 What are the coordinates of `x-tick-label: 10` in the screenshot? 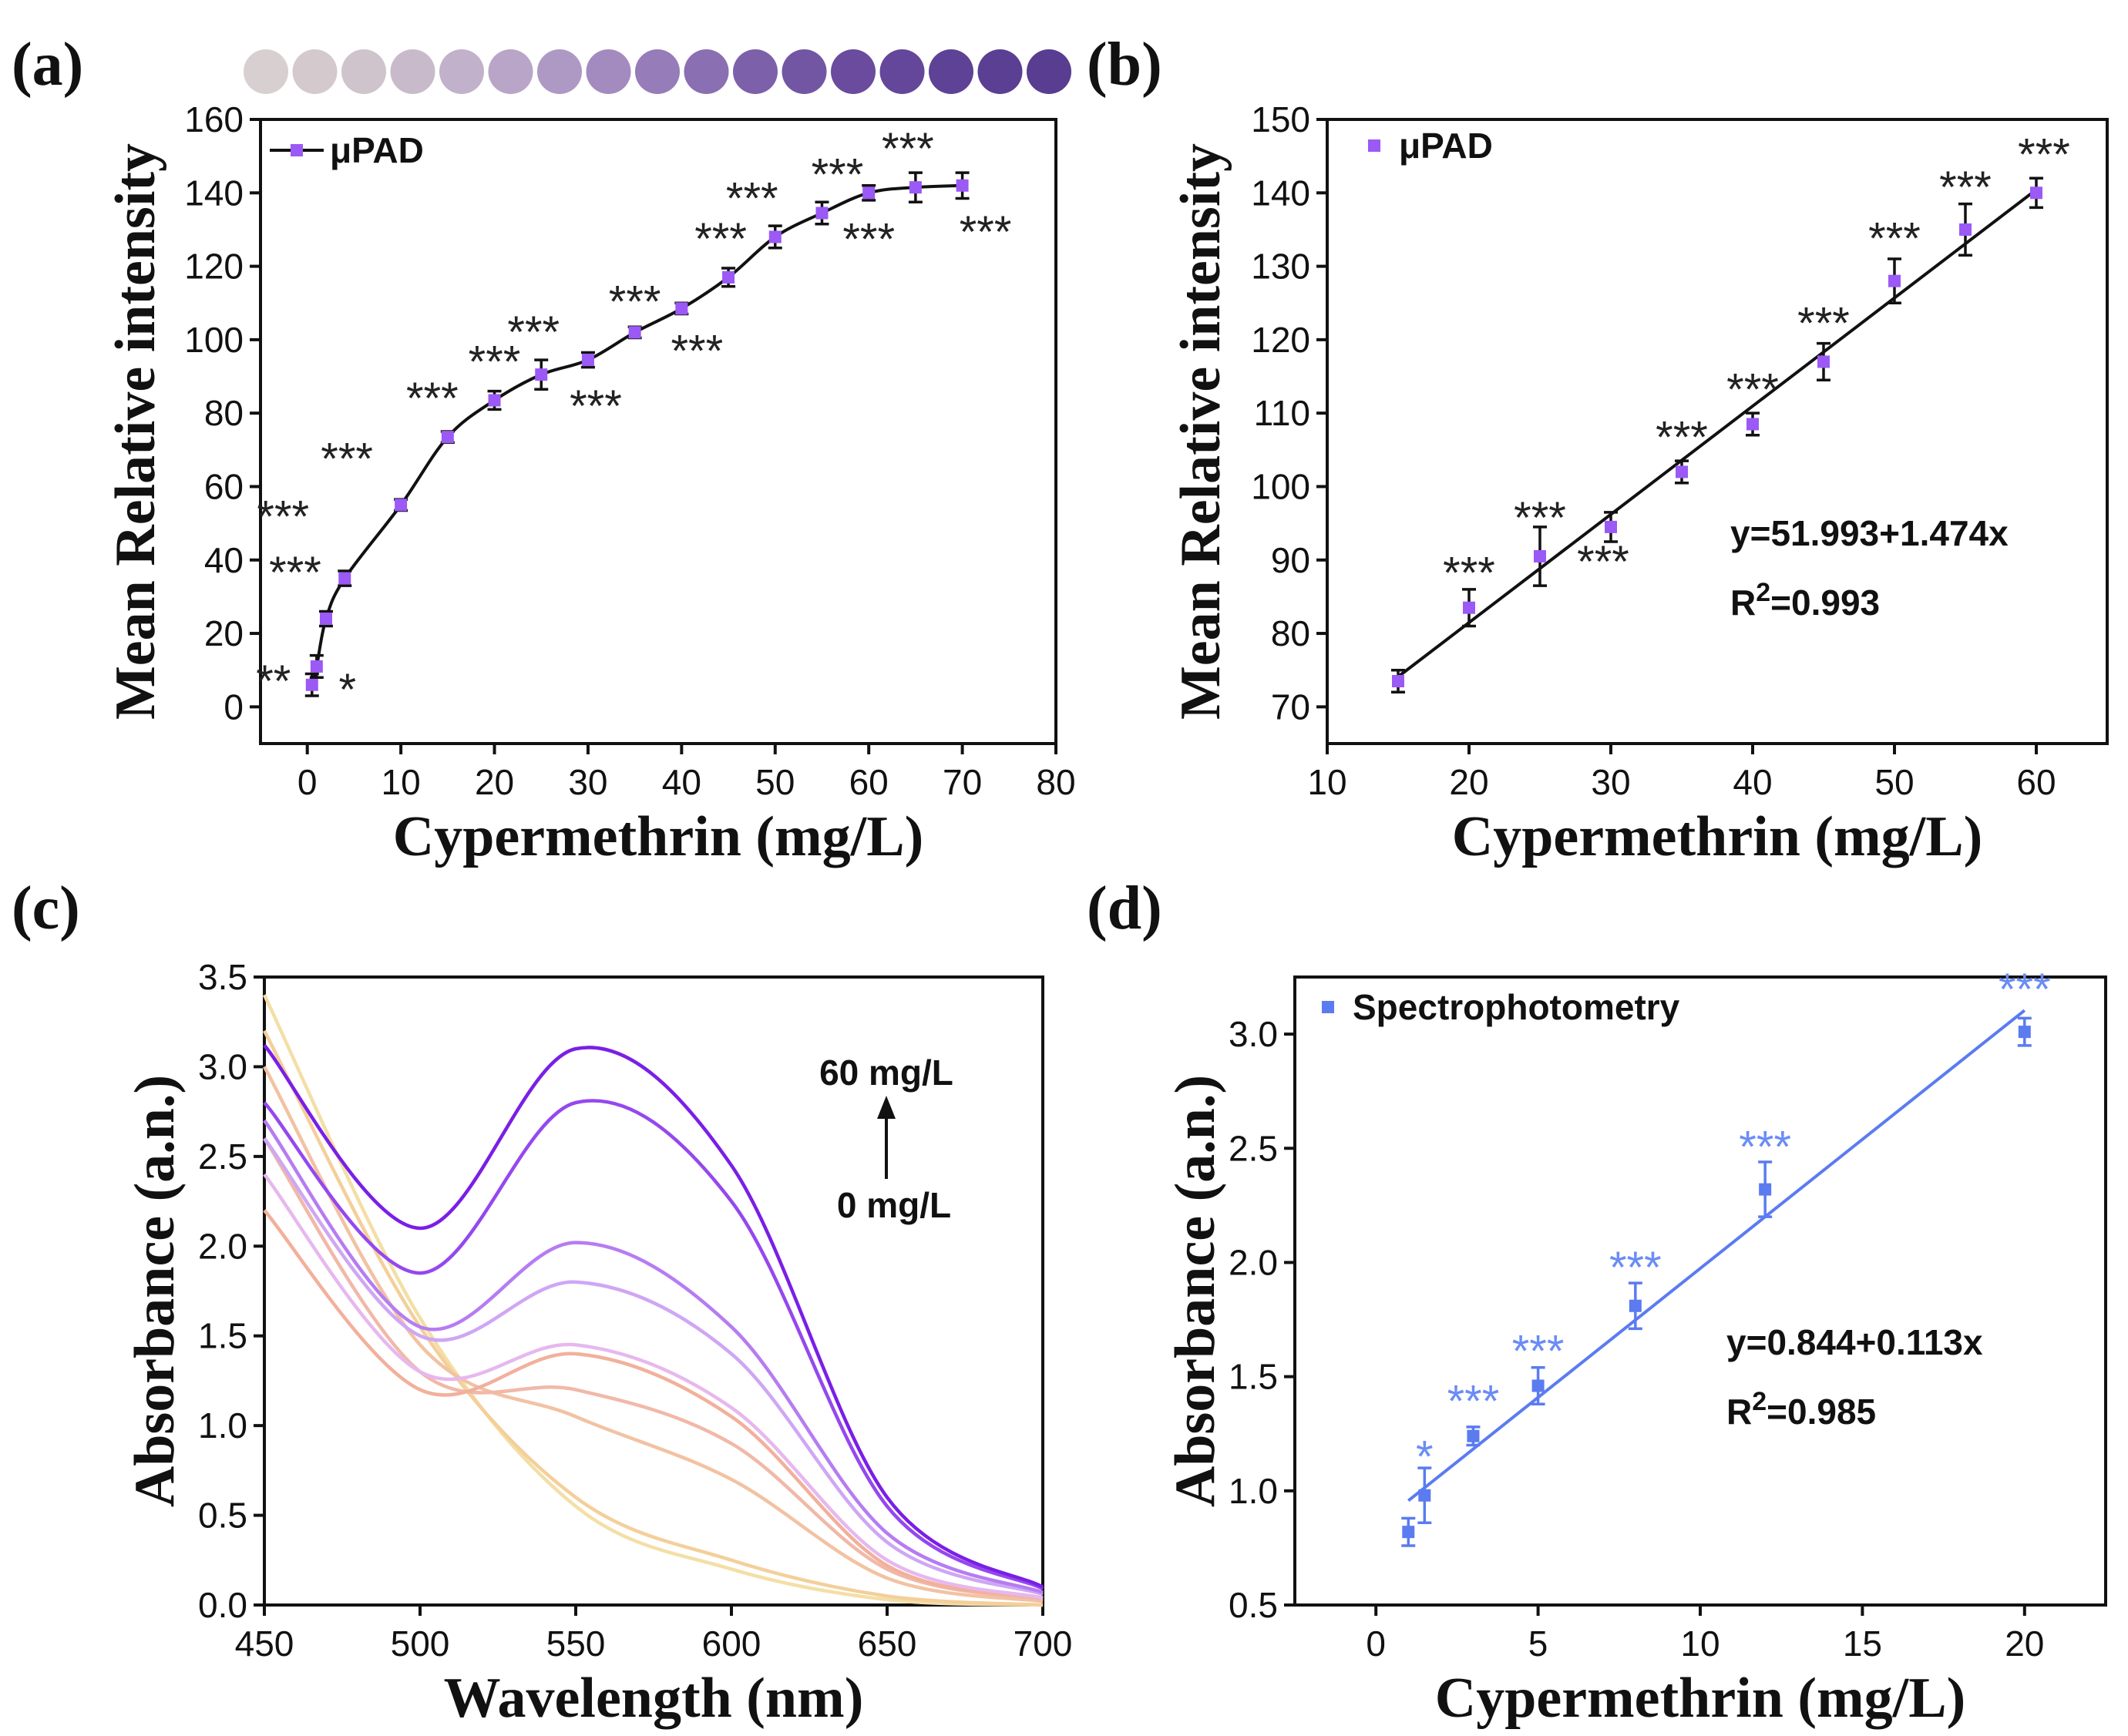 It's located at (401, 782).